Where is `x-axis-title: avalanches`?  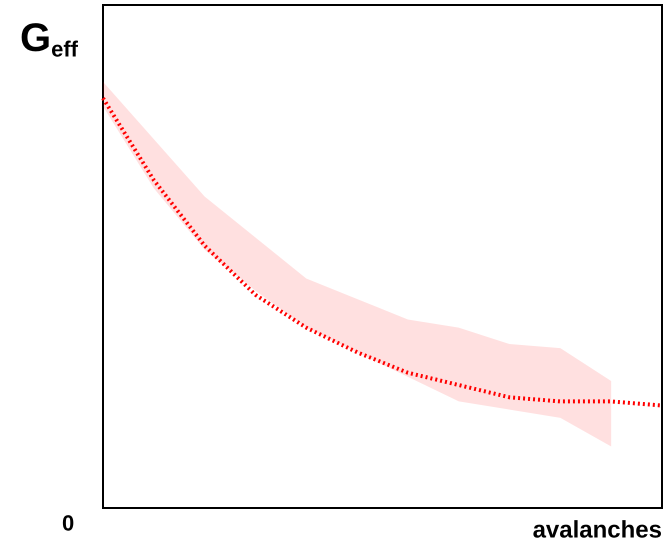 x-axis-title: avalanches is located at coordinates (597, 530).